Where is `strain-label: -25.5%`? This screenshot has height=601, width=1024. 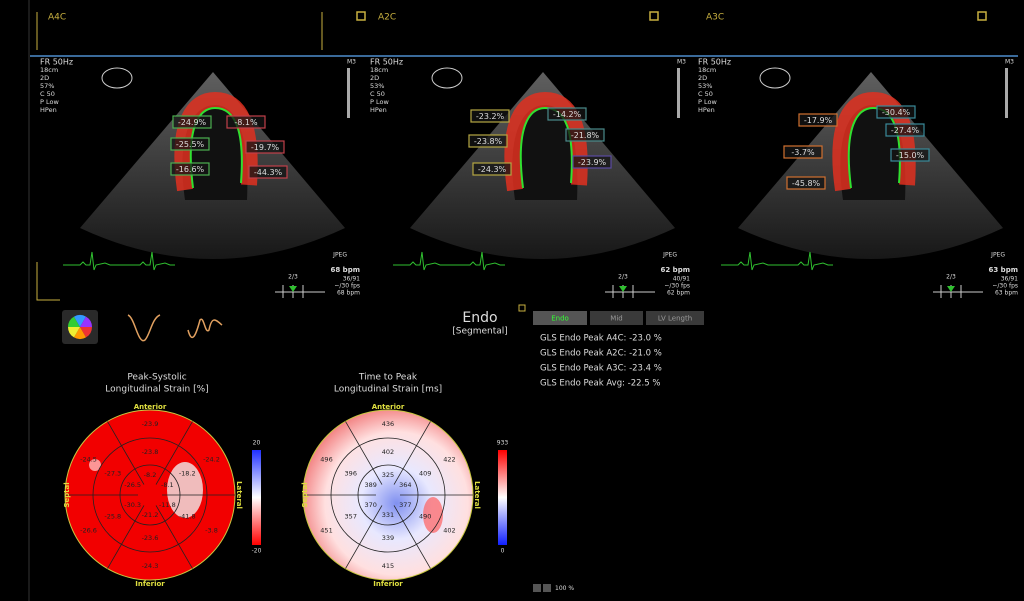
strain-label: -25.5% is located at coordinates (190, 144).